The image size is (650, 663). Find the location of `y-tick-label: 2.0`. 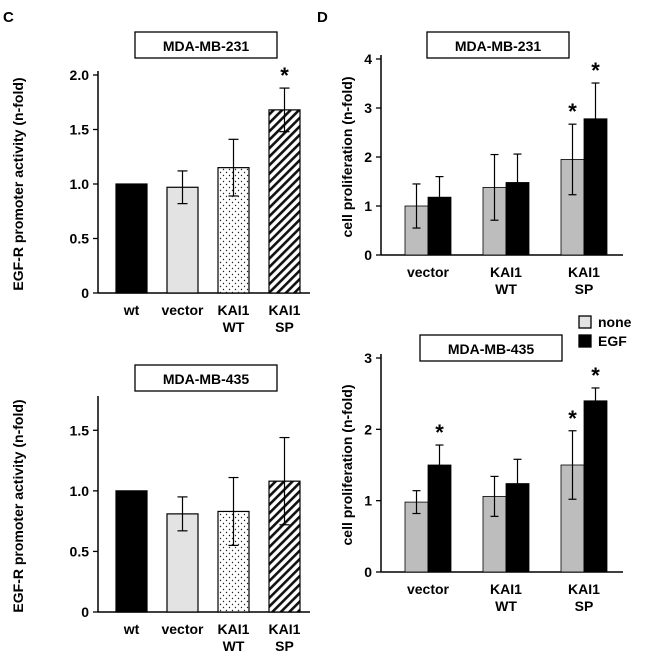

y-tick-label: 2.0 is located at coordinates (80, 75).